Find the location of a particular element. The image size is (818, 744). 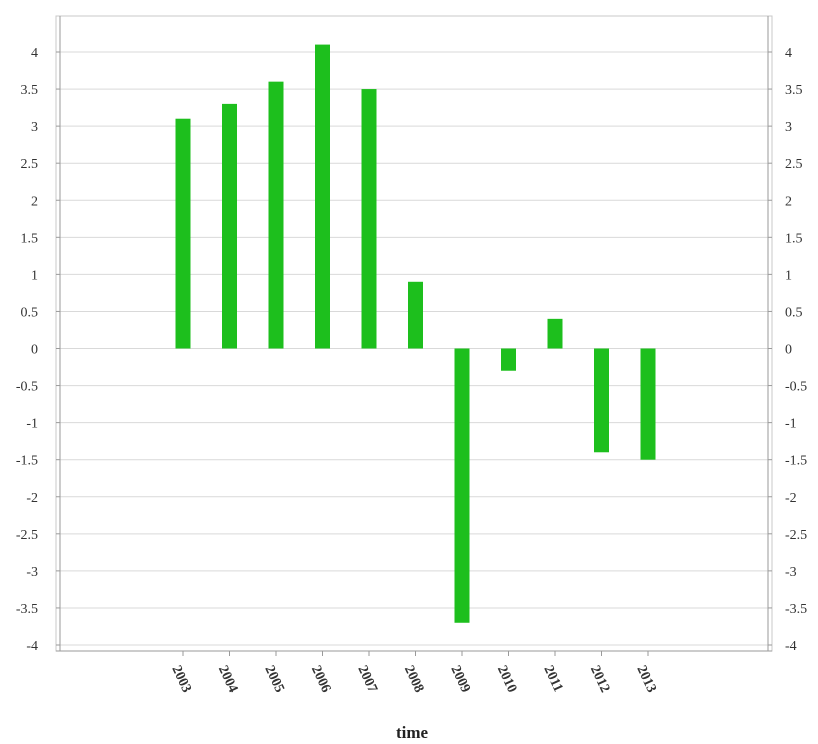

y-tick-label-left: -4 is located at coordinates (32, 646).